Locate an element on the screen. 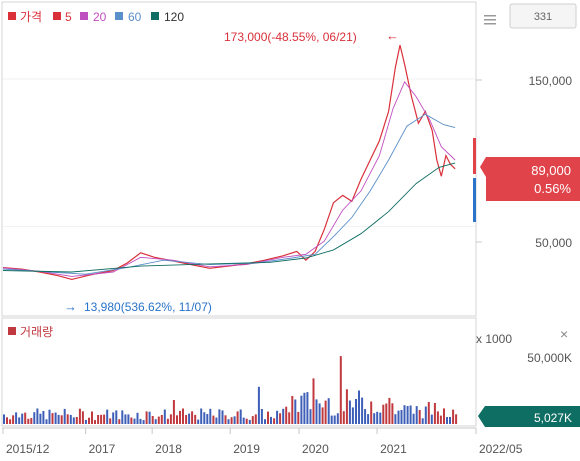 The height and width of the screenshot is (461, 580). current-price-tag is located at coordinates (530, 179).